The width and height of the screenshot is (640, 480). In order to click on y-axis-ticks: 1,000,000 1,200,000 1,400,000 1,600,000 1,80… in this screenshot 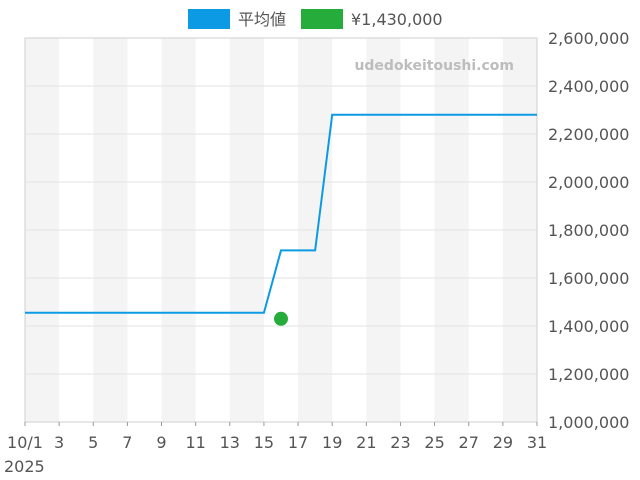, I will do `click(588, 230)`.